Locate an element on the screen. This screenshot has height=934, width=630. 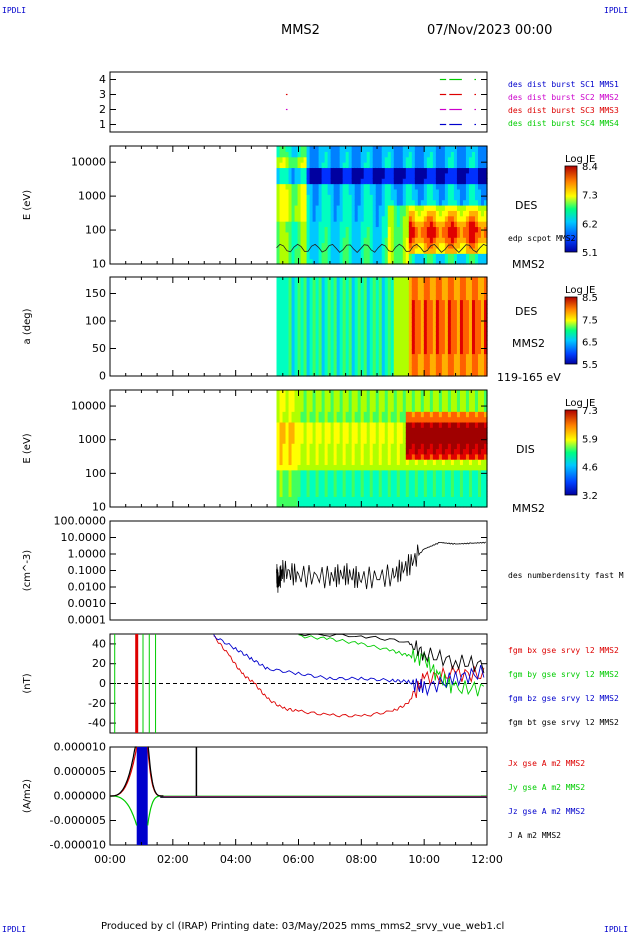
colorbar-tick-label: 7.3 is located at coordinates (590, 196).